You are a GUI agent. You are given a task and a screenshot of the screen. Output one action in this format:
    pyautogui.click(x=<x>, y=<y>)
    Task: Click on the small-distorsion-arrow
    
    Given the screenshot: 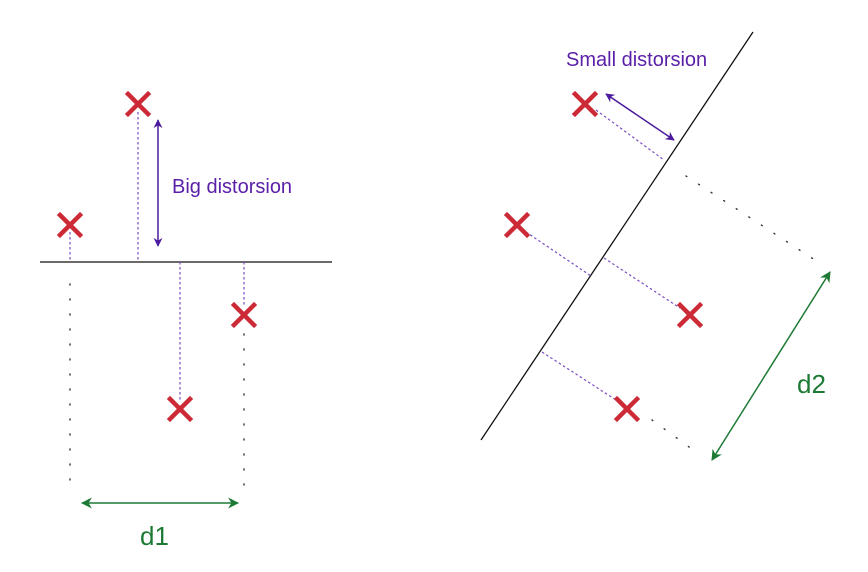 What is the action you would take?
    pyautogui.click(x=640, y=117)
    